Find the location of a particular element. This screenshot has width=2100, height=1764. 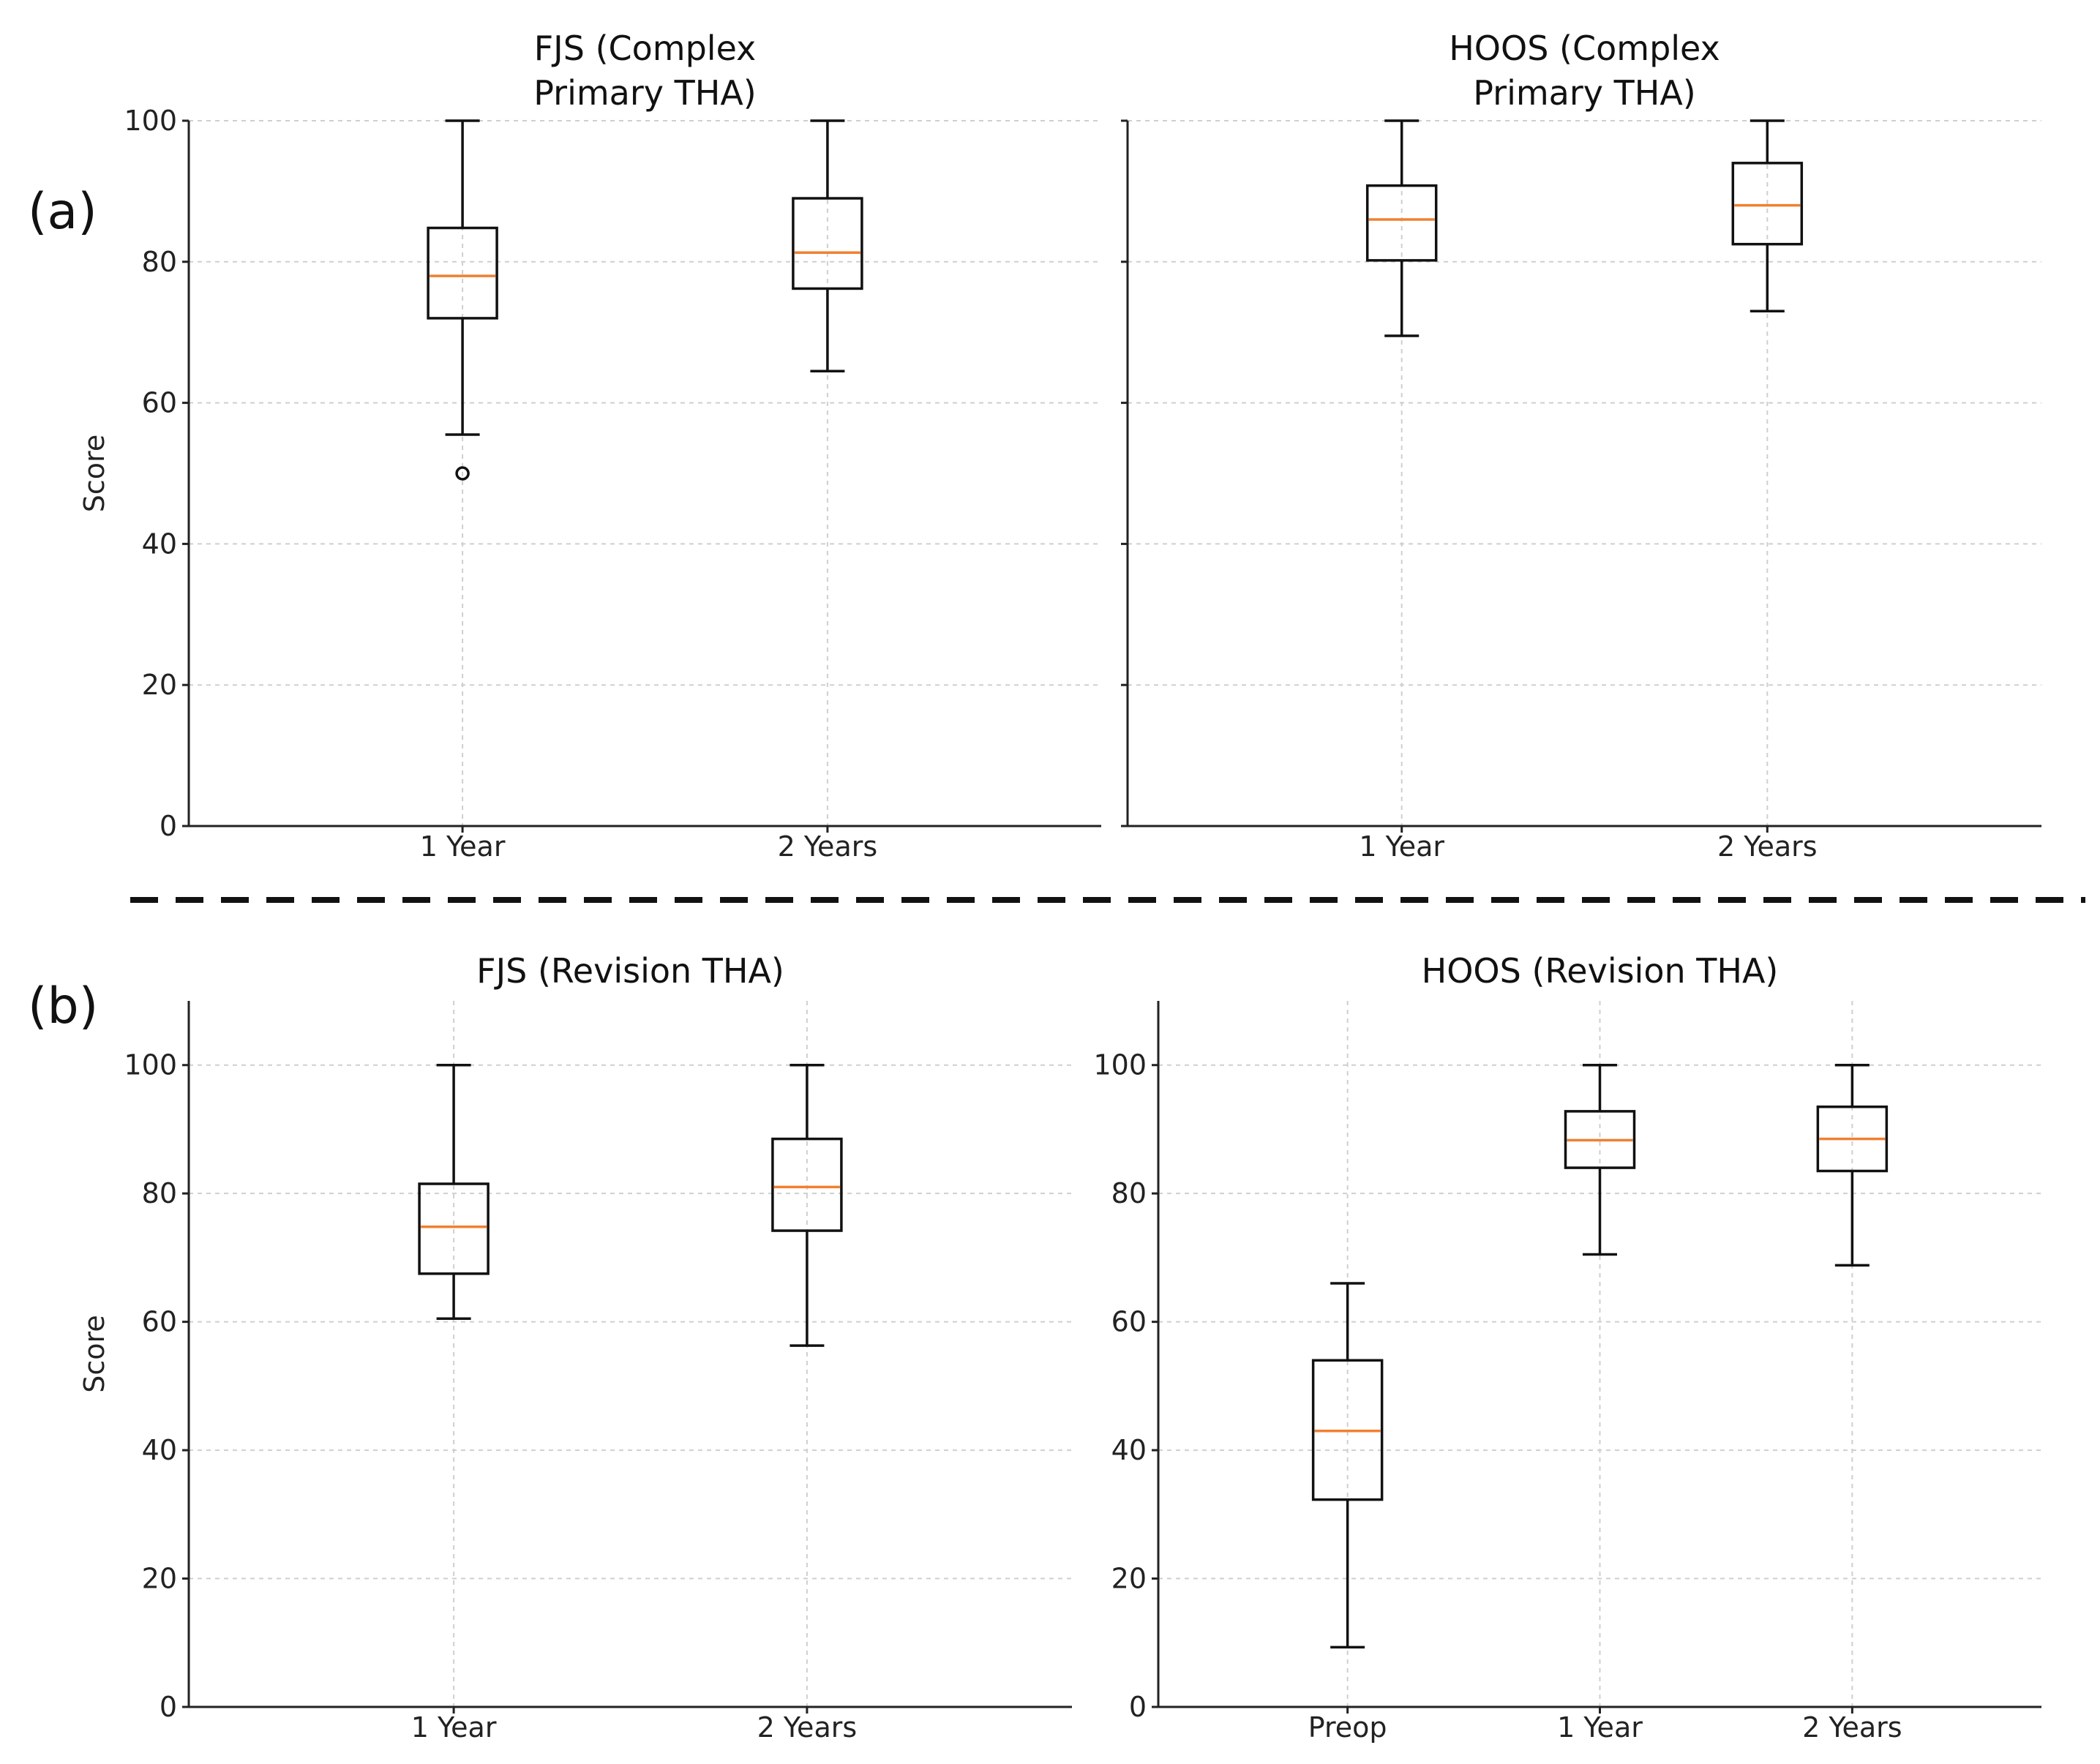

box-preop is located at coordinates (1347, 1465).